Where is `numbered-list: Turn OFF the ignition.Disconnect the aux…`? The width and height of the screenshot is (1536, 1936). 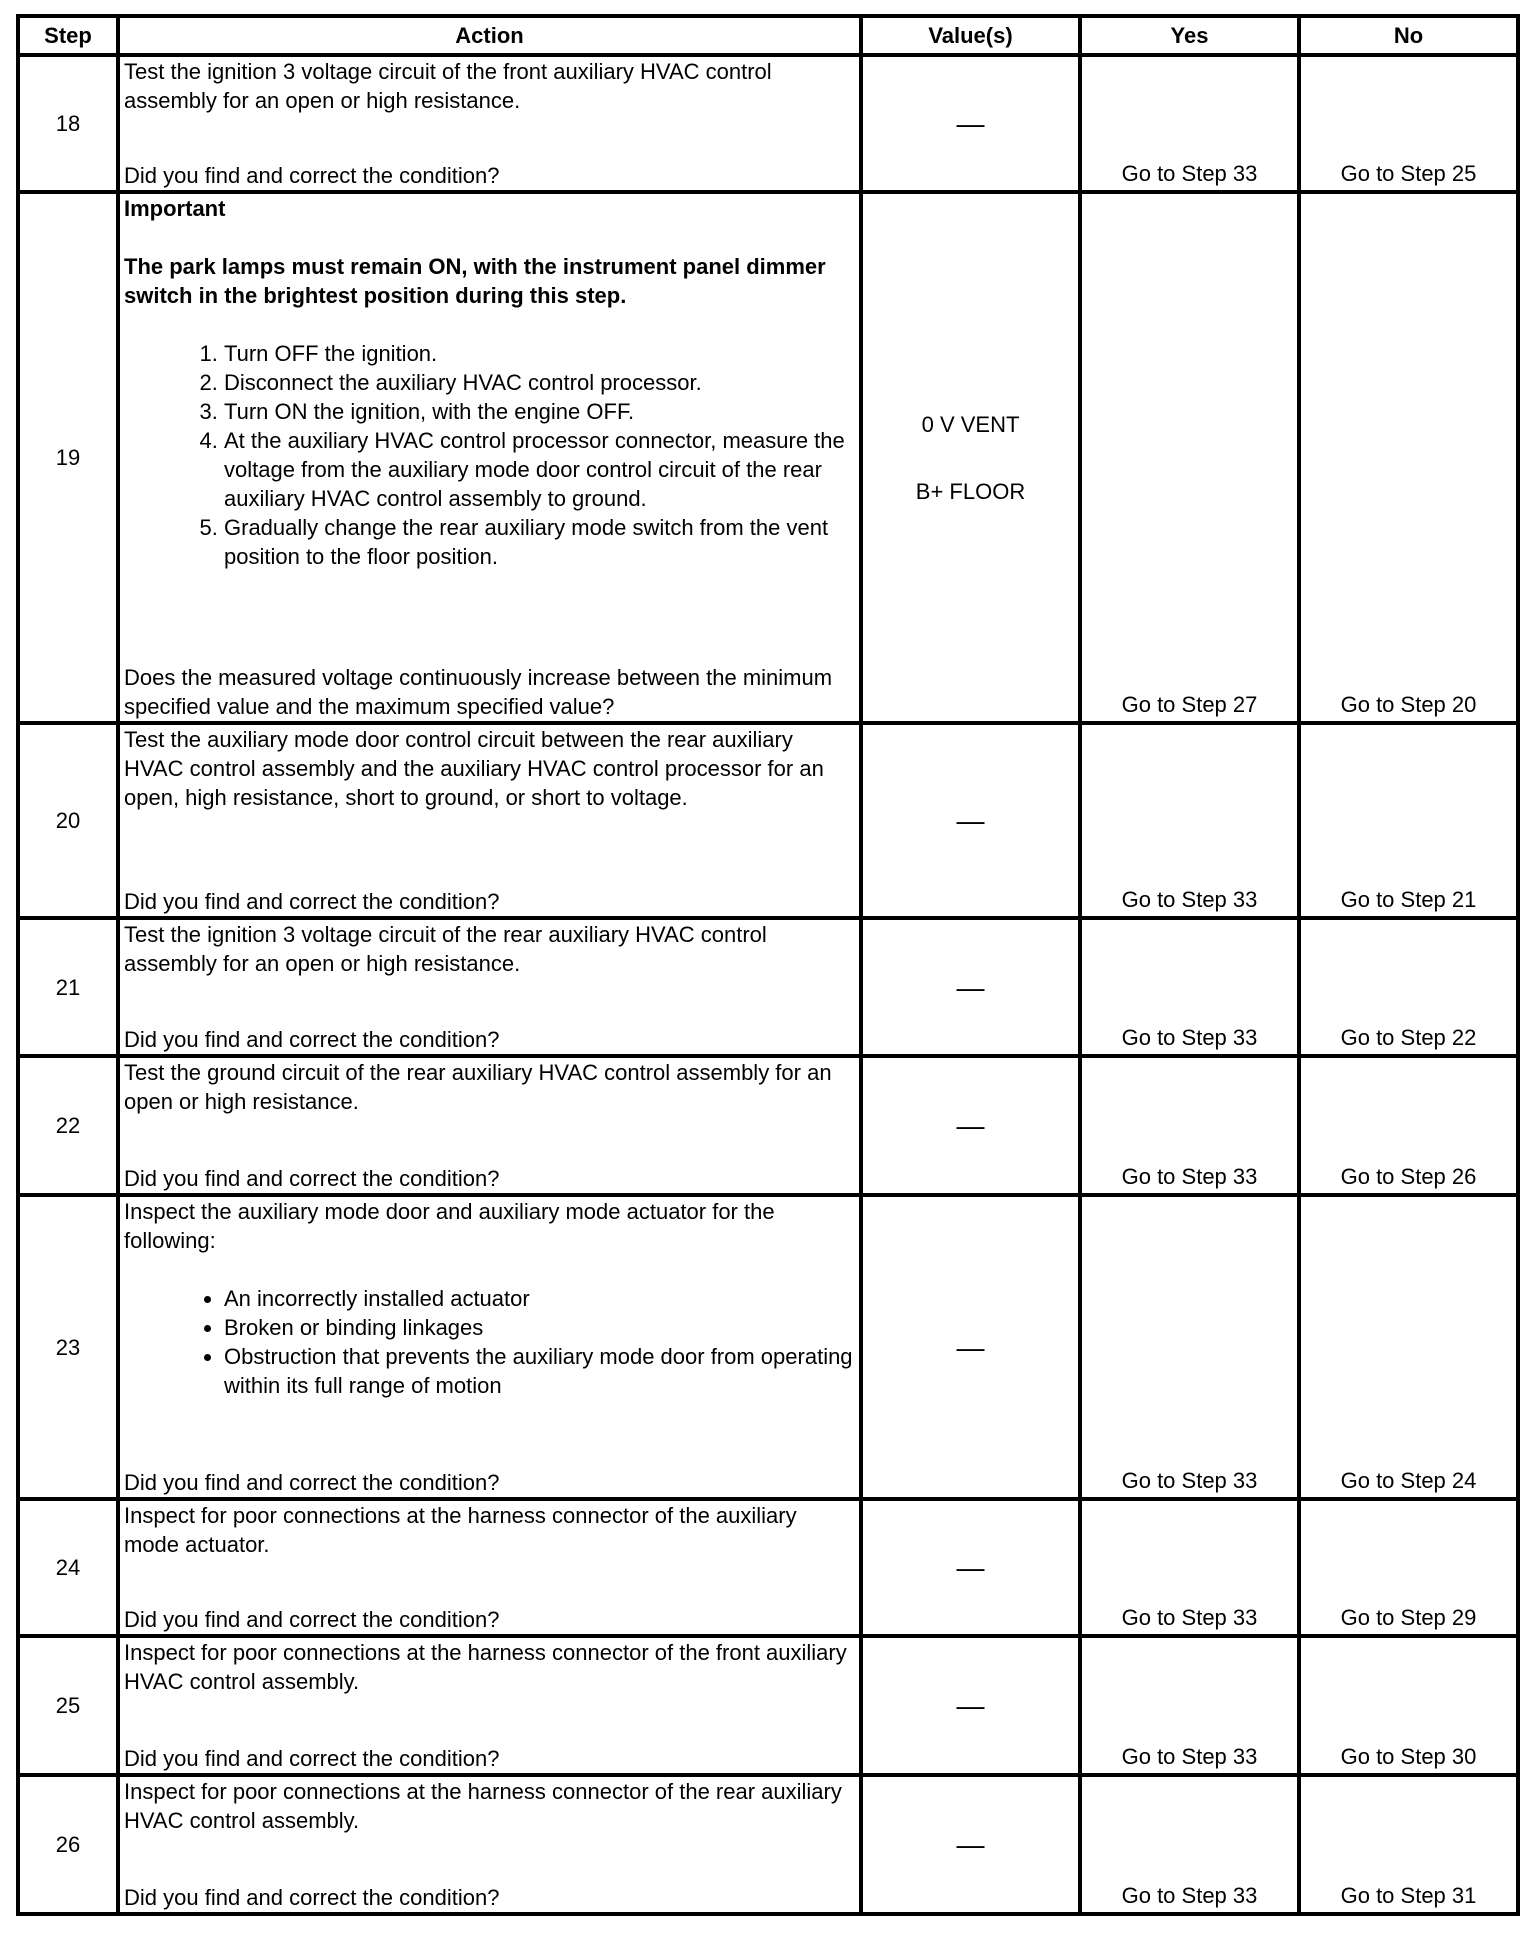
numbered-list: Turn OFF the ignition.Disconnect the aux… is located at coordinates (489, 455).